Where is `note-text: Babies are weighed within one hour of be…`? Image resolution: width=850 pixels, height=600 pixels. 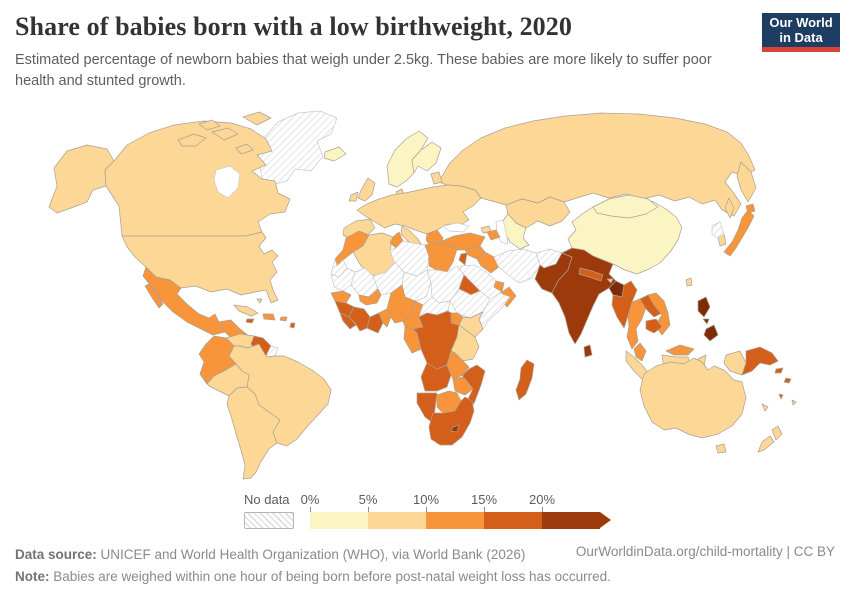
note-text: Babies are weighed within one hour of be… is located at coordinates (330, 576).